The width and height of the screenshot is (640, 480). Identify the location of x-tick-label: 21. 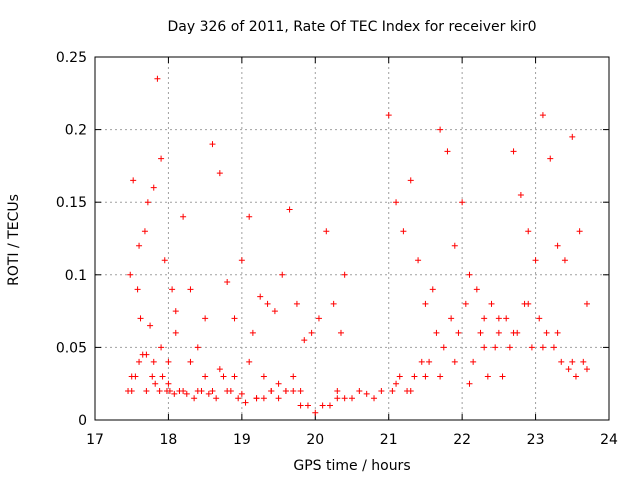
(389, 440).